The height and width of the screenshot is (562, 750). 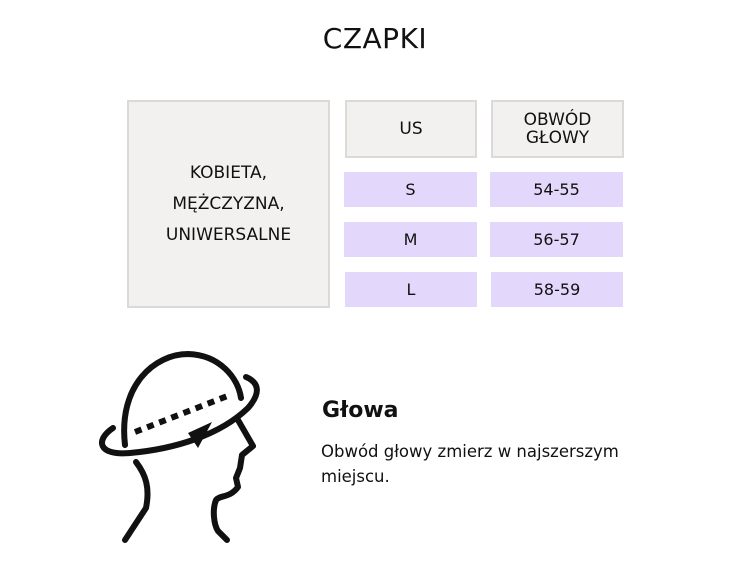 What do you see at coordinates (179, 447) in the screenshot?
I see `head-measurement-icon` at bounding box center [179, 447].